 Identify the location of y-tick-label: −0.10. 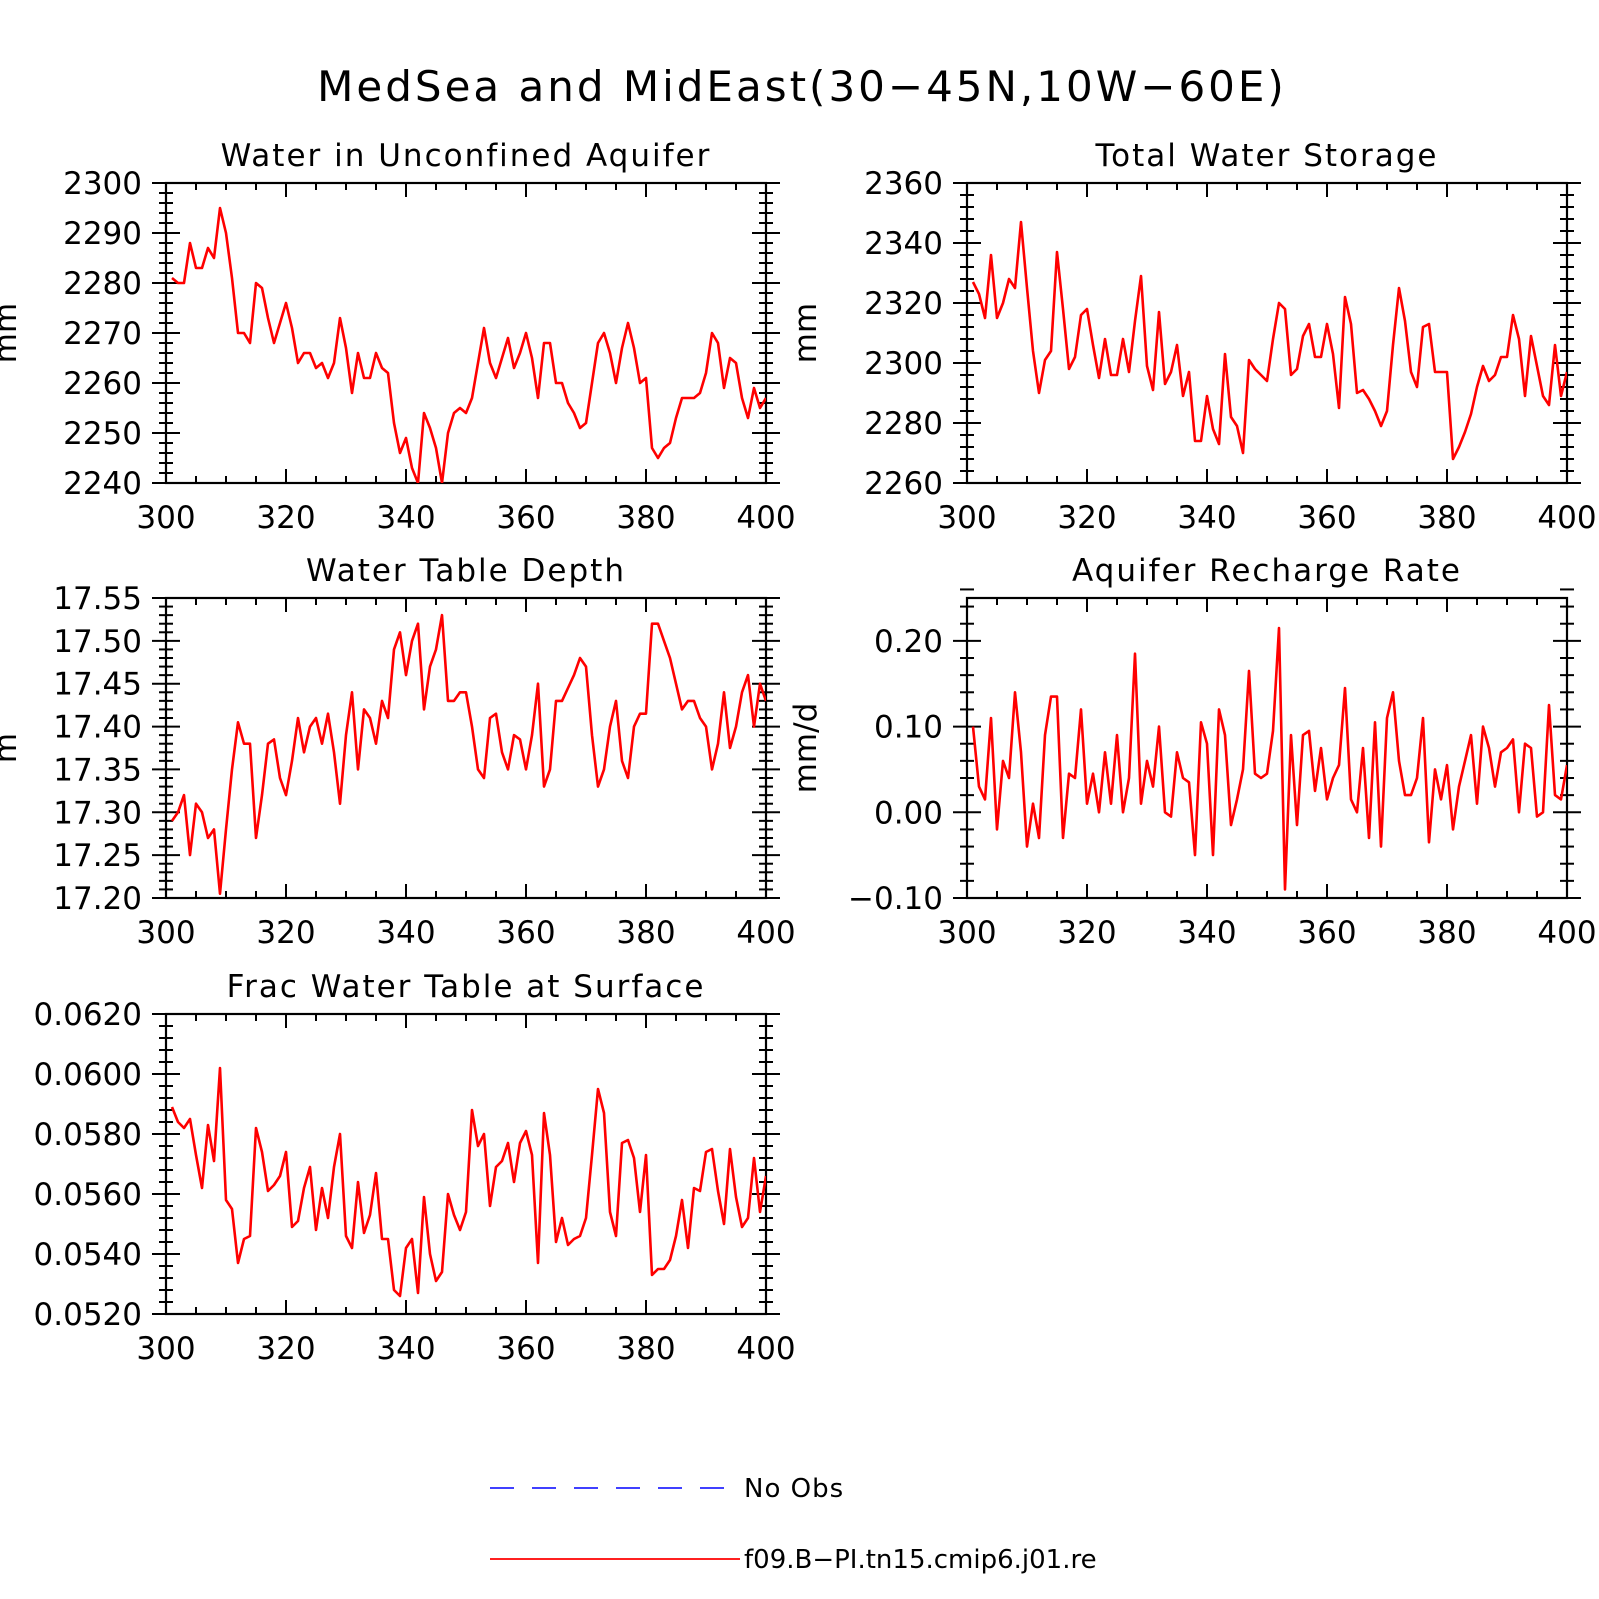
(895, 899).